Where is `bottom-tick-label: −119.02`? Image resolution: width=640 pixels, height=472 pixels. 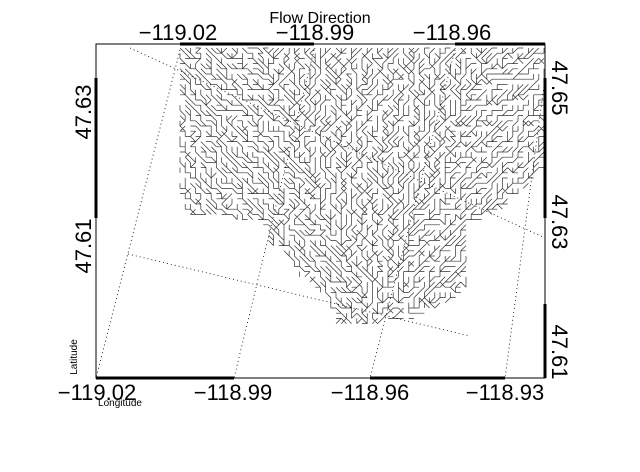
bottom-tick-label: −119.02 is located at coordinates (97, 392).